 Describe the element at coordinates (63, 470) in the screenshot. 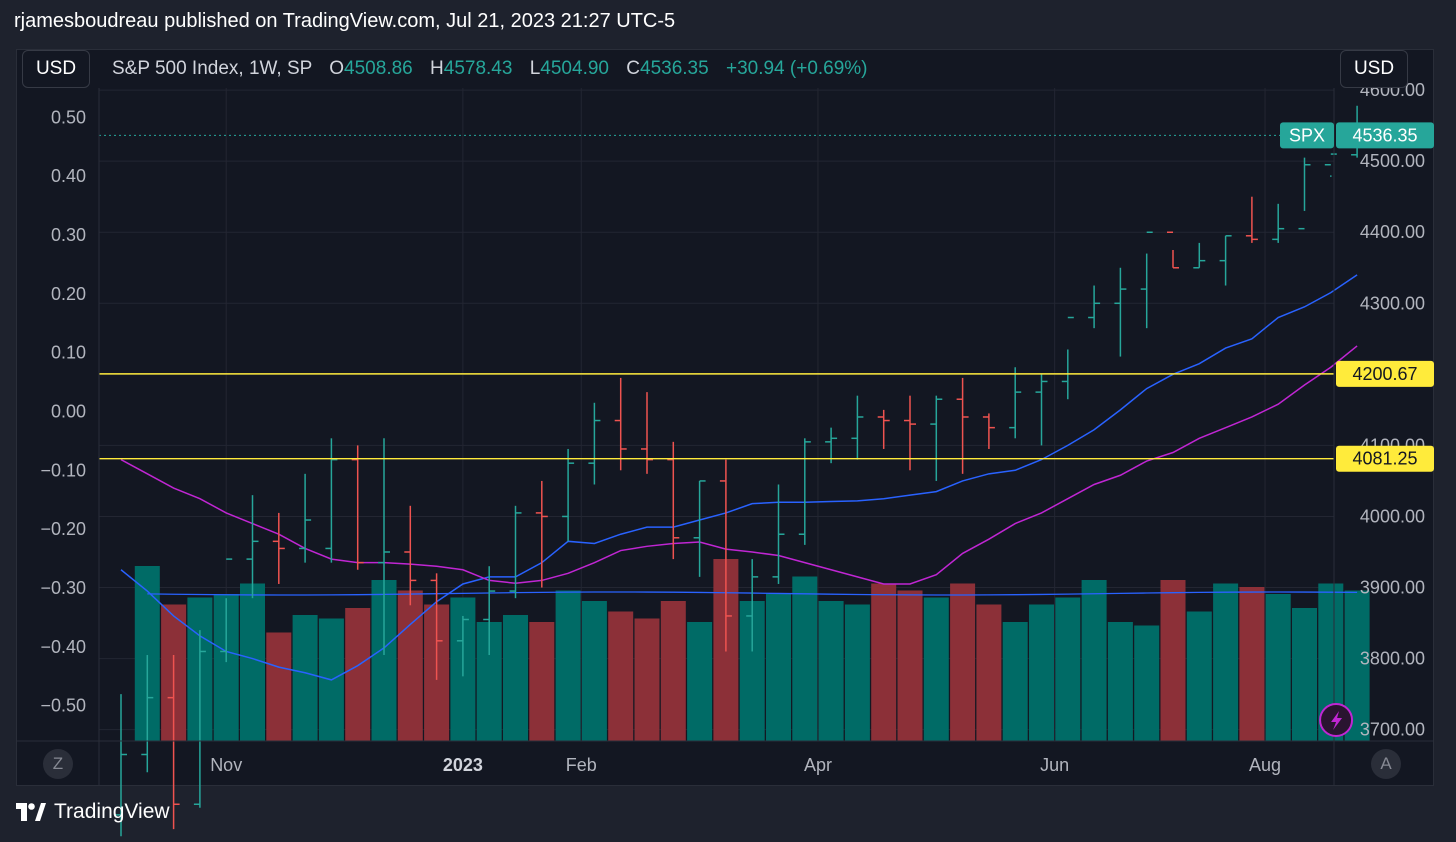

I see `left-tick-label: −0.10` at that location.